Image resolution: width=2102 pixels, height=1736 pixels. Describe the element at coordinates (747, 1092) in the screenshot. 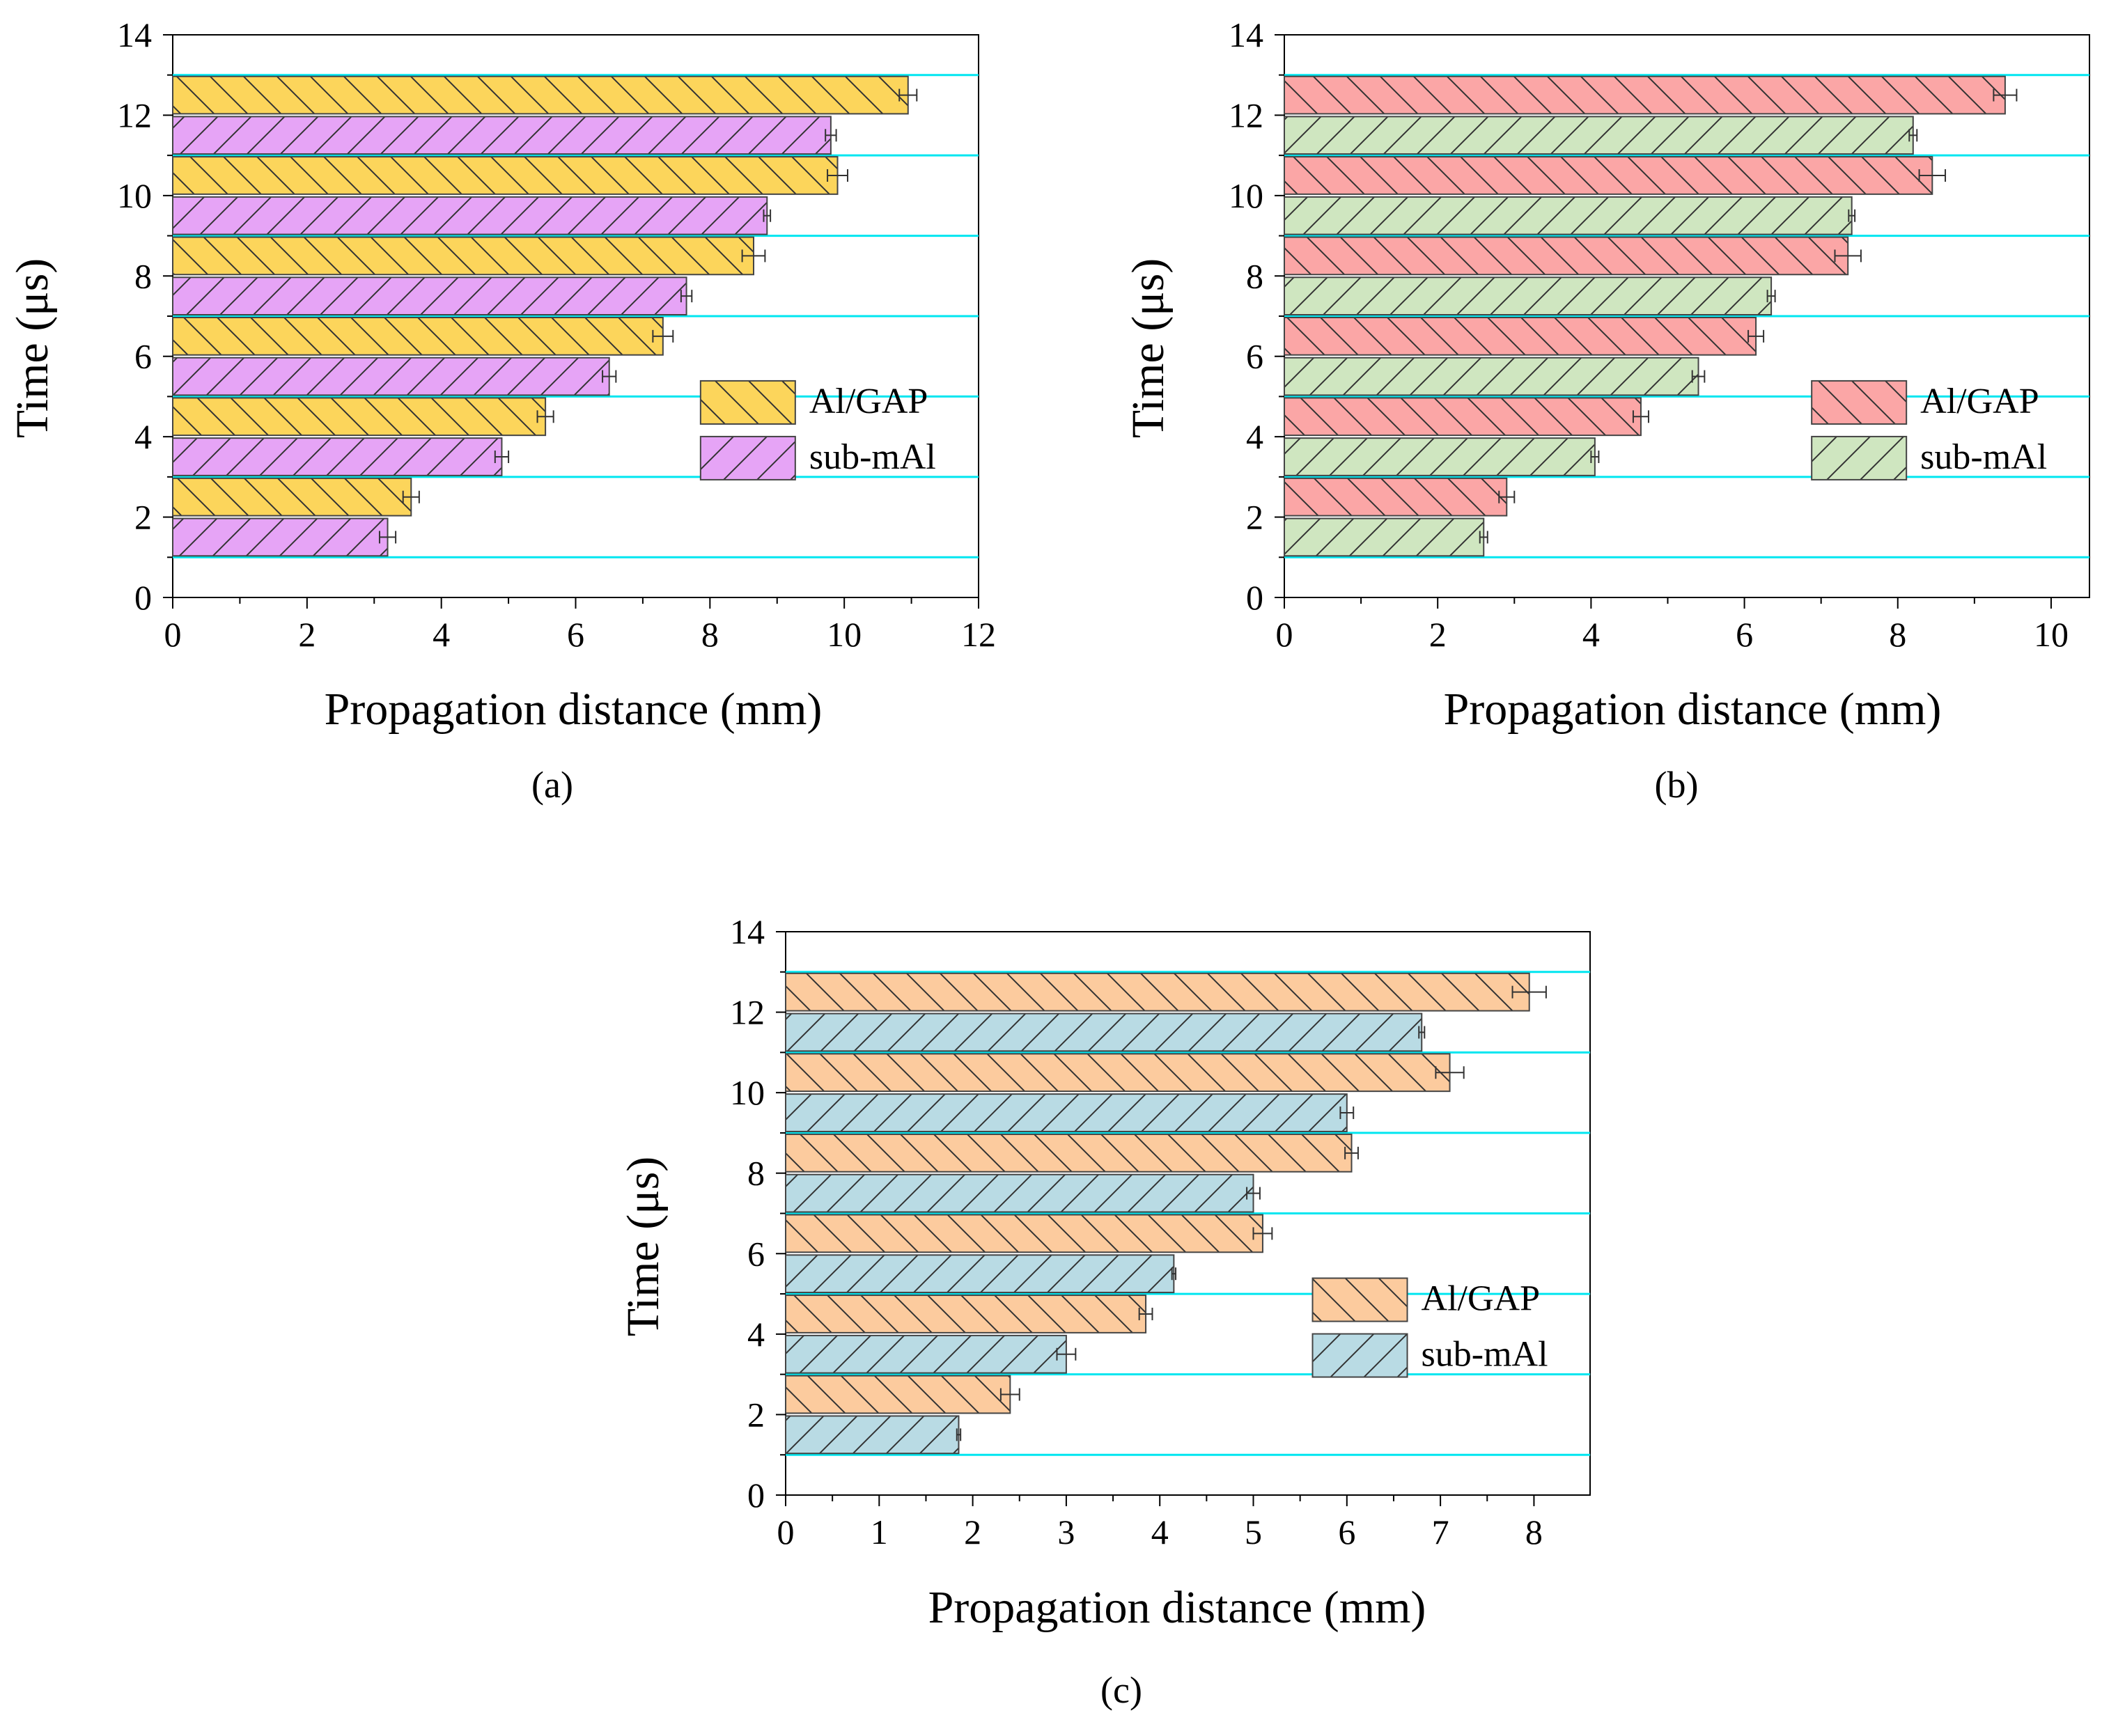

I see `y-tick-label: 10` at that location.